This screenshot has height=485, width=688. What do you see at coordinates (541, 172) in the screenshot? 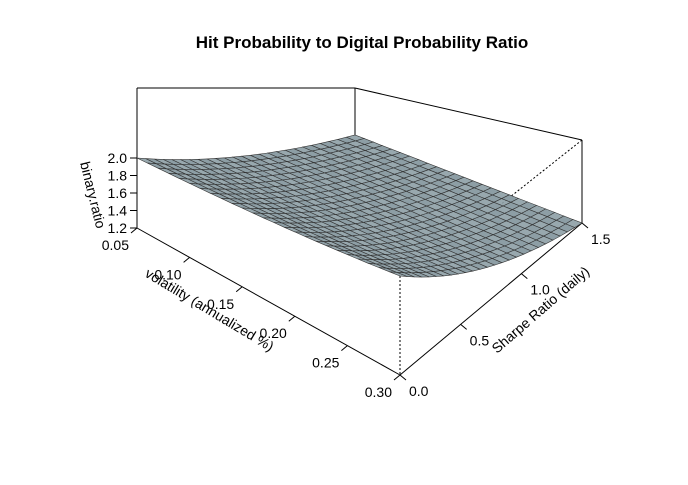
I see `box-edge-hidden-right` at bounding box center [541, 172].